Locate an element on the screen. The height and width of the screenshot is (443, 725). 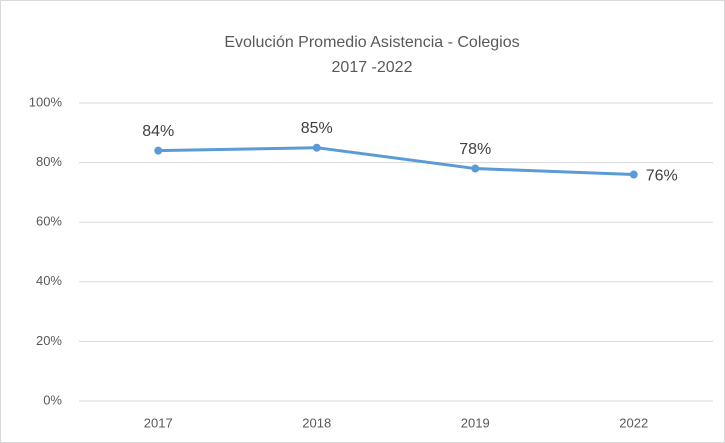
series-line is located at coordinates (396, 161).